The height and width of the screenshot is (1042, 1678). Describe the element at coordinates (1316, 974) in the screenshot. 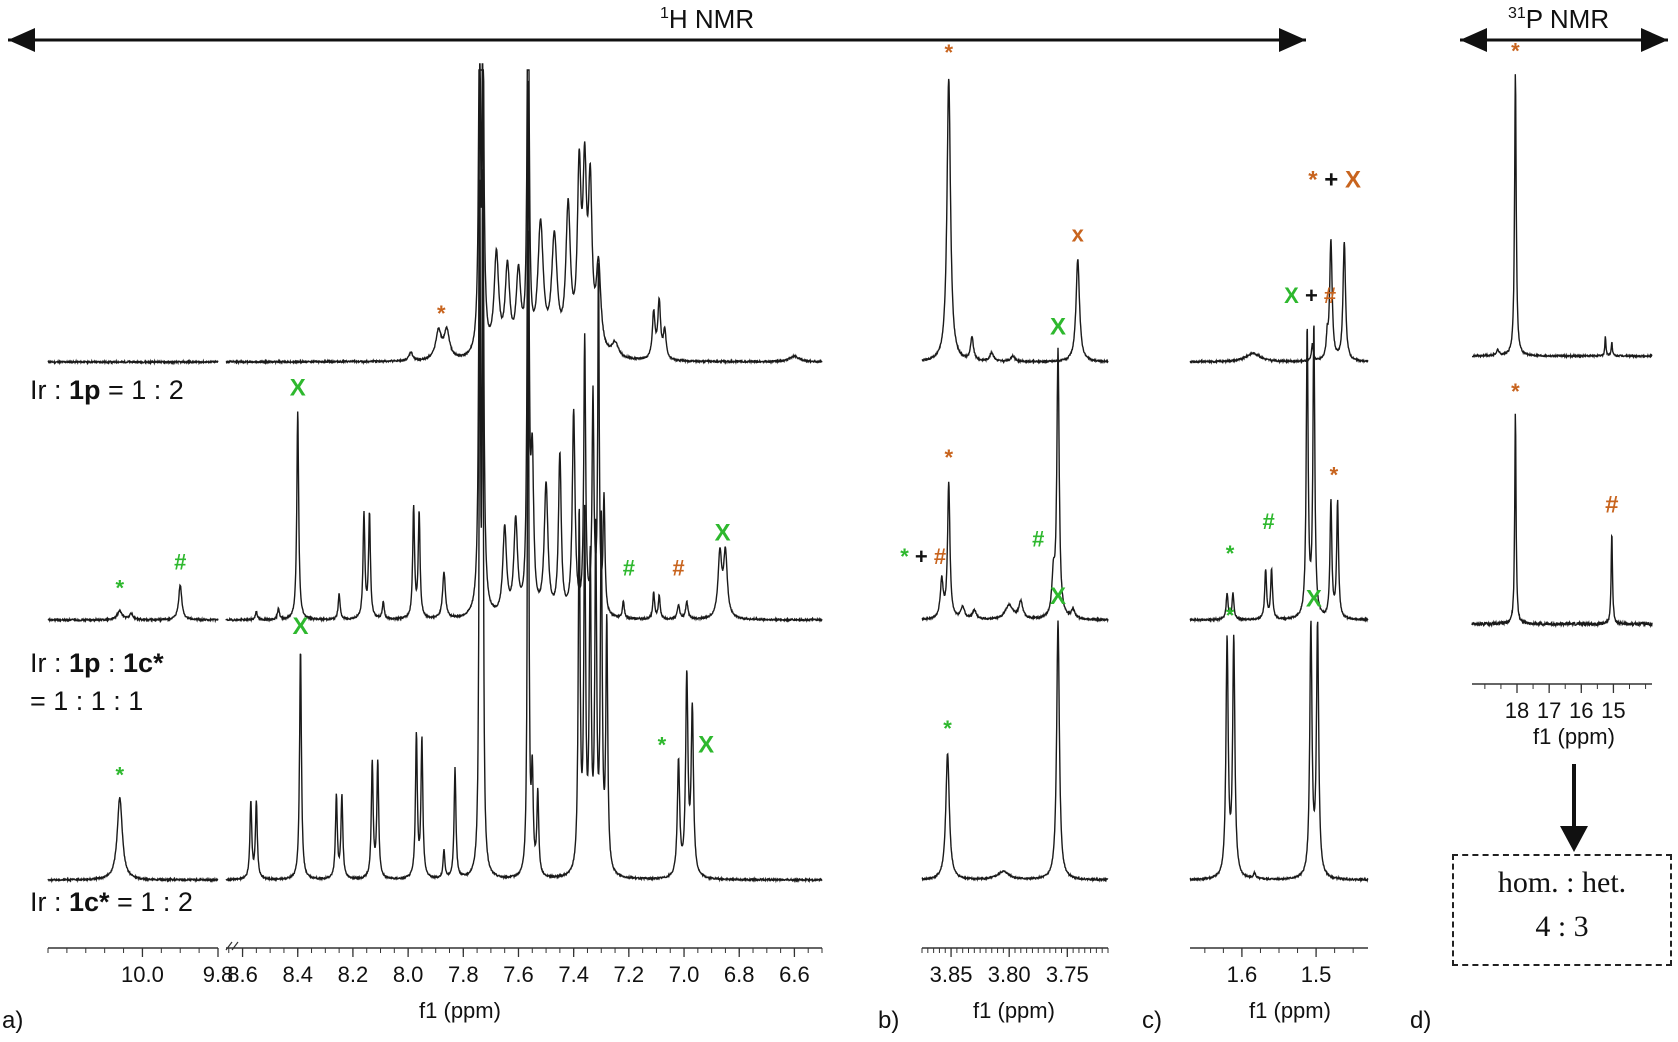

I see `axis-c-tick-label: 1.5` at that location.